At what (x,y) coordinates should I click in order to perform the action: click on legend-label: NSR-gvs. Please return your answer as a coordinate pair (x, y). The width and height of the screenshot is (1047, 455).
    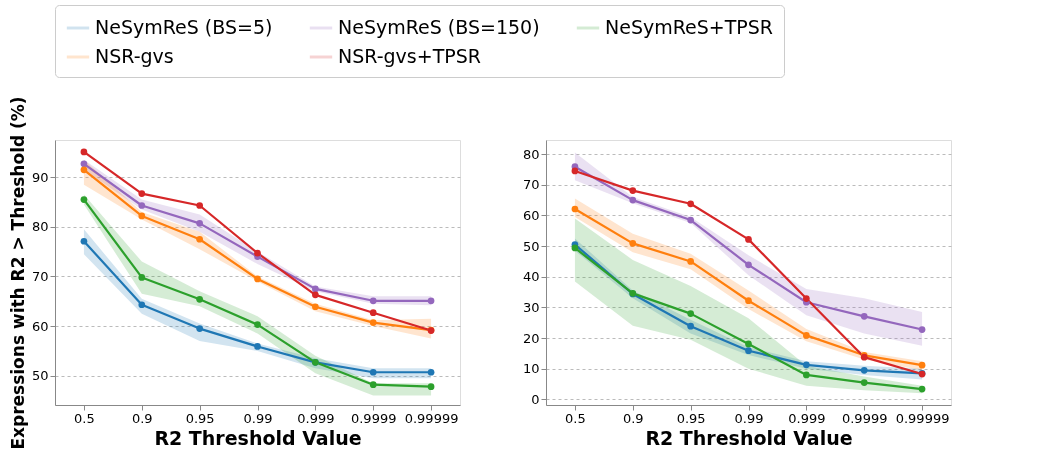
    Looking at the image, I should click on (134, 56).